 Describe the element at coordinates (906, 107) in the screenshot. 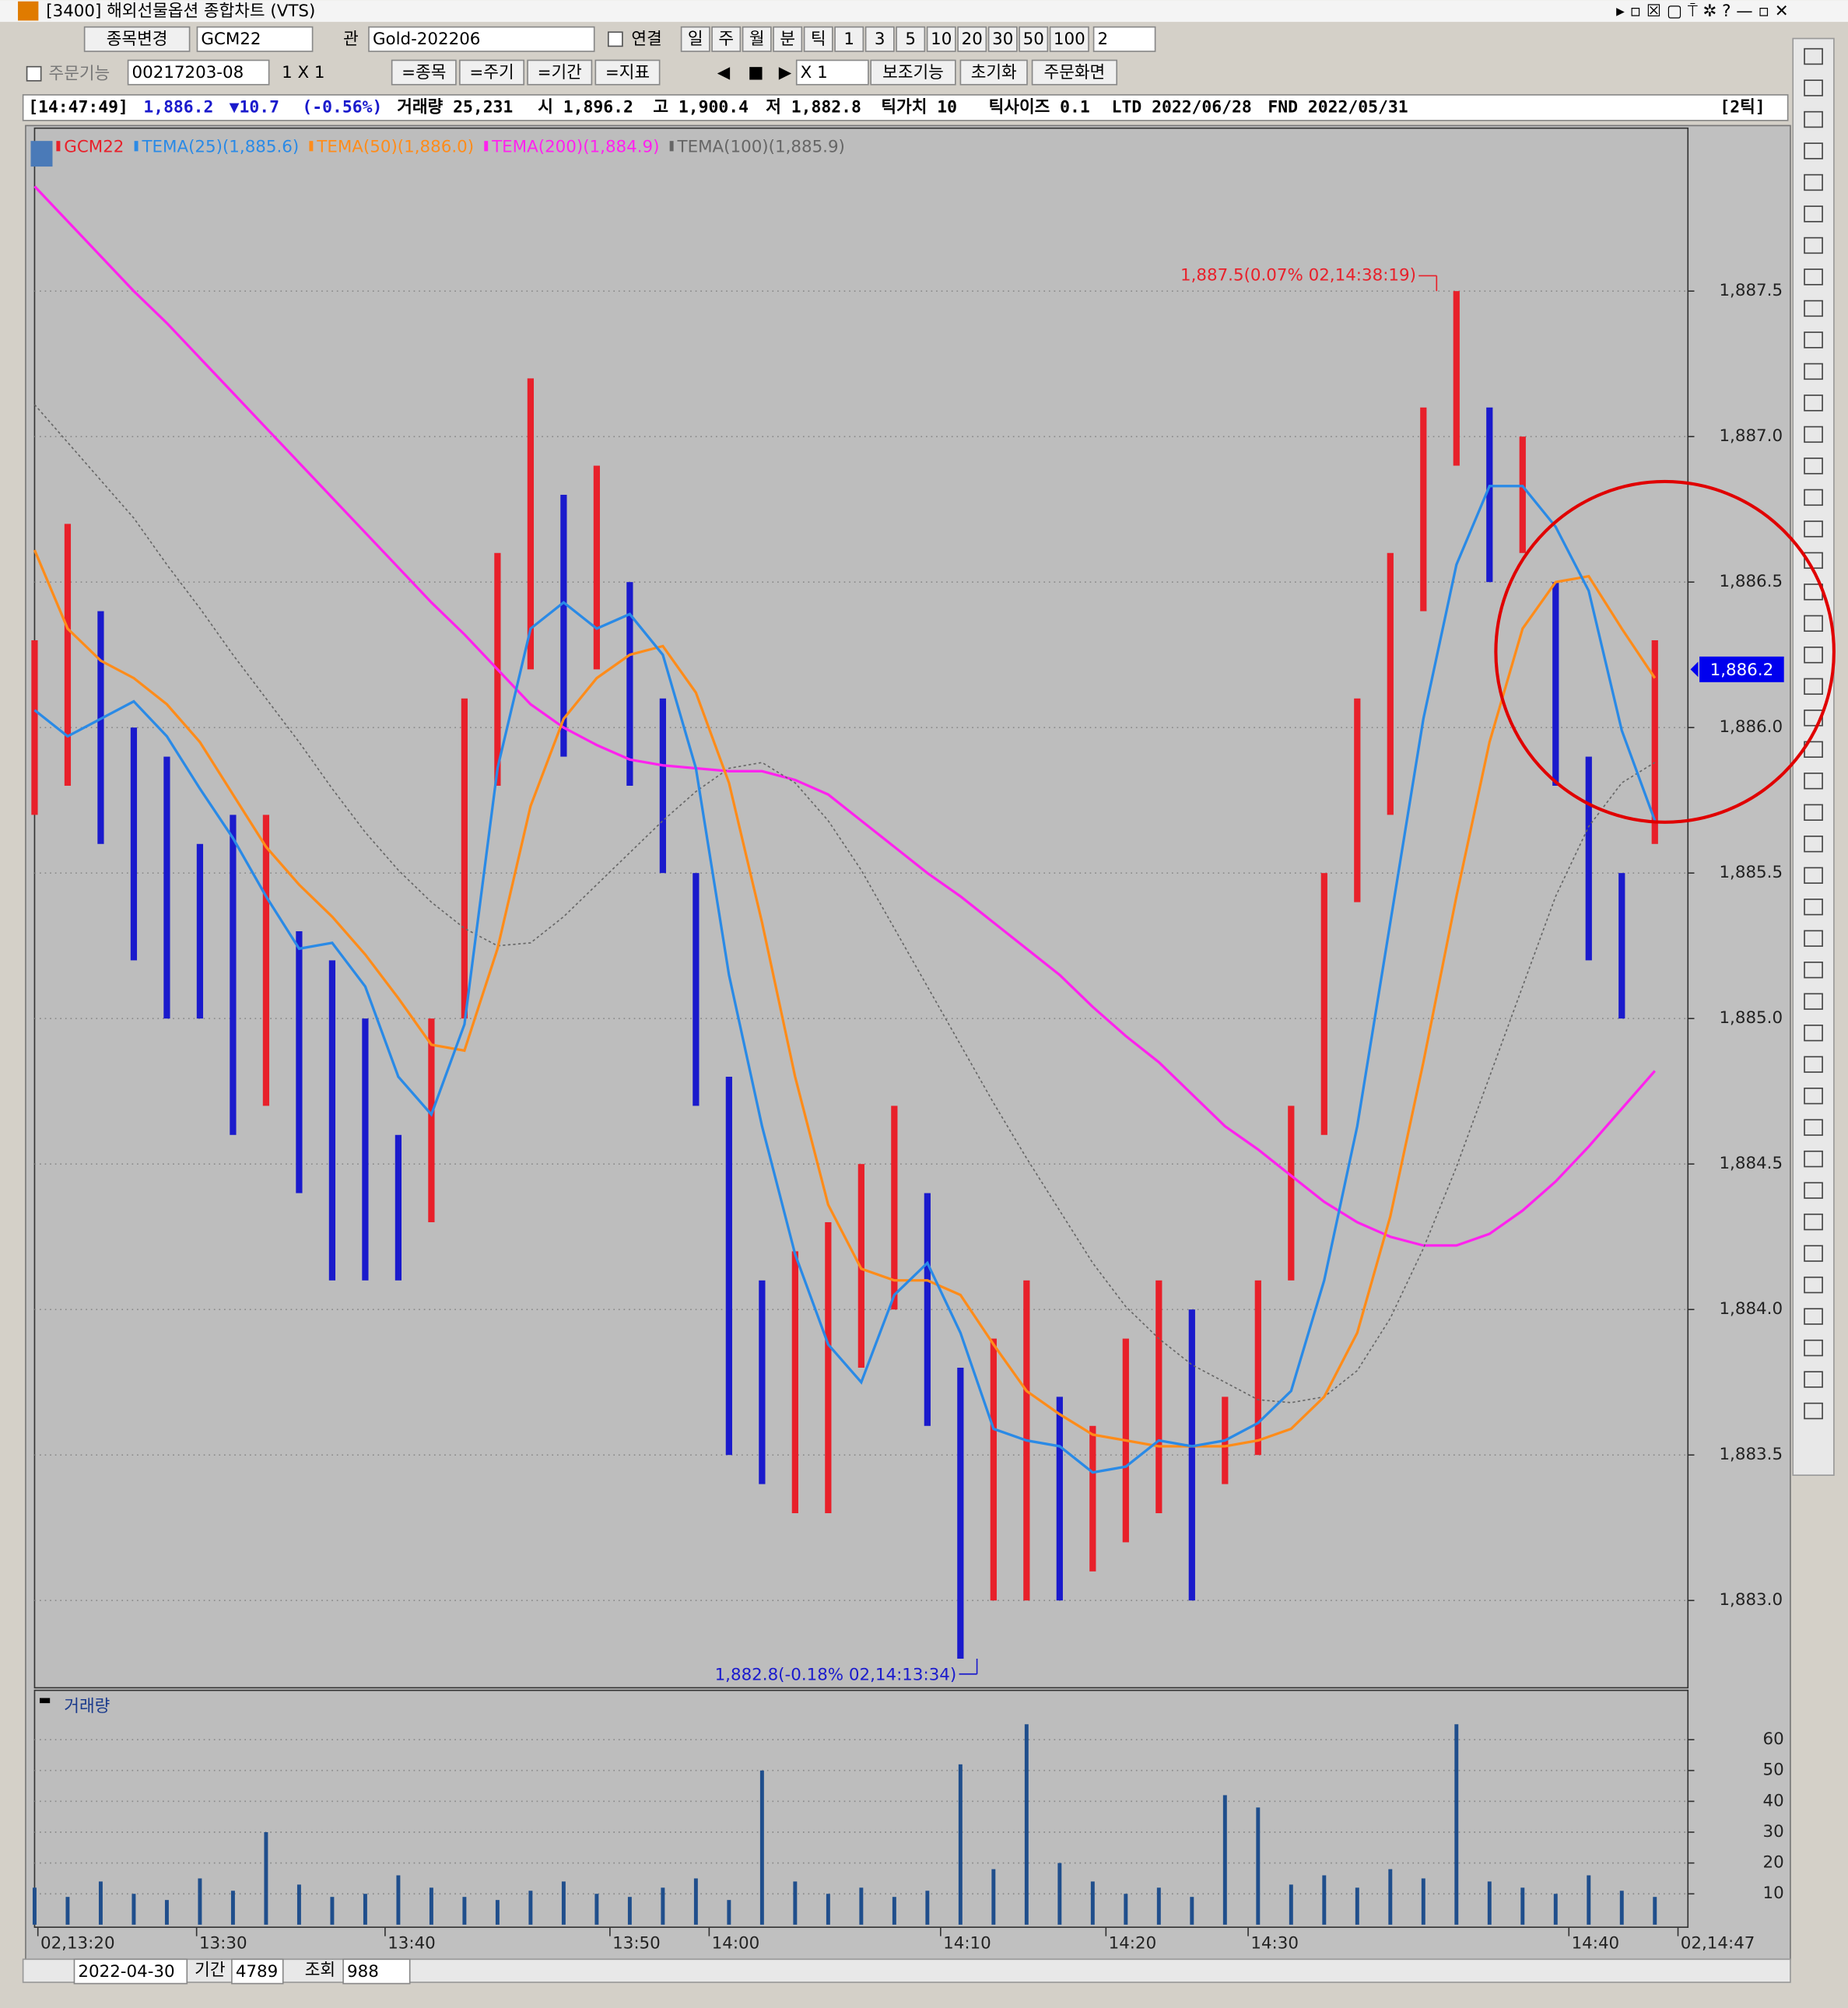

I see `info-bar` at that location.